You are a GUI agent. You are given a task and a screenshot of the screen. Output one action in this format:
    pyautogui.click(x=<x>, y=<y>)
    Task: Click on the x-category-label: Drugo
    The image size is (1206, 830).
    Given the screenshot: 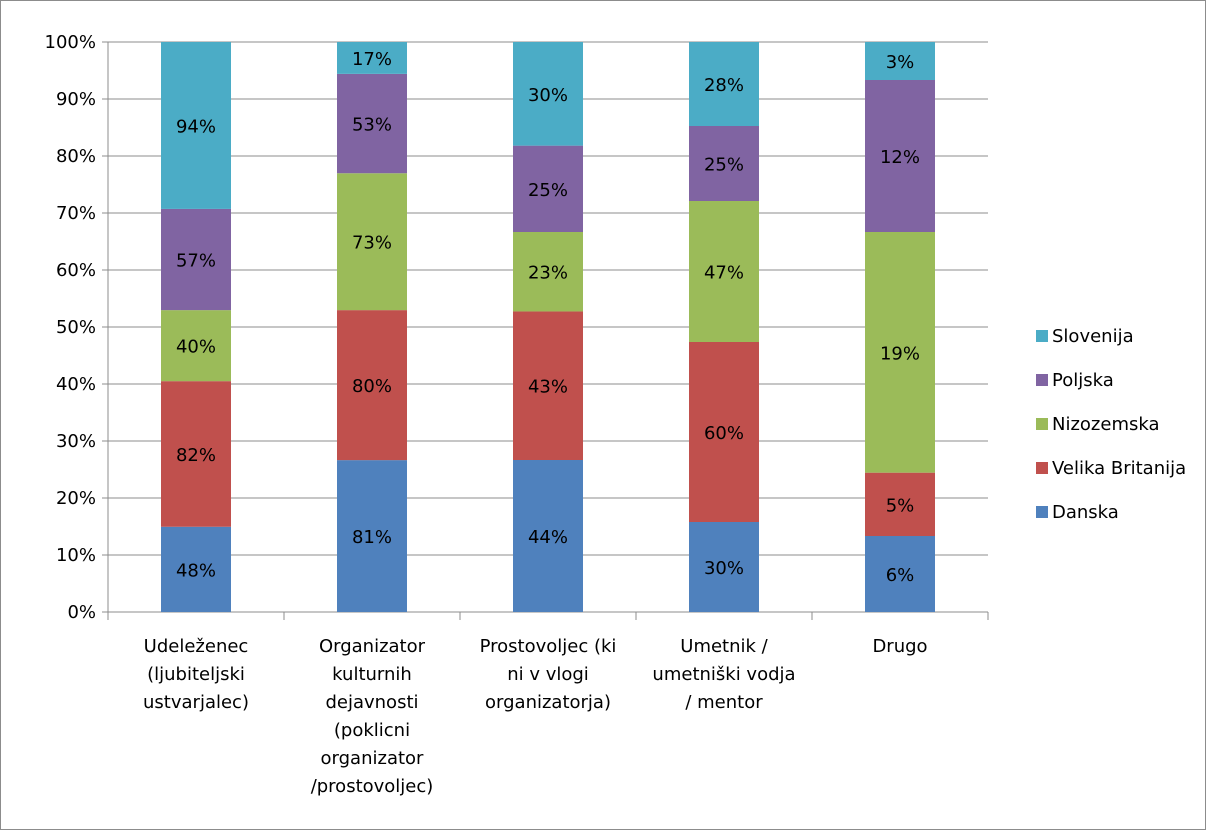 What is the action you would take?
    pyautogui.click(x=899, y=646)
    